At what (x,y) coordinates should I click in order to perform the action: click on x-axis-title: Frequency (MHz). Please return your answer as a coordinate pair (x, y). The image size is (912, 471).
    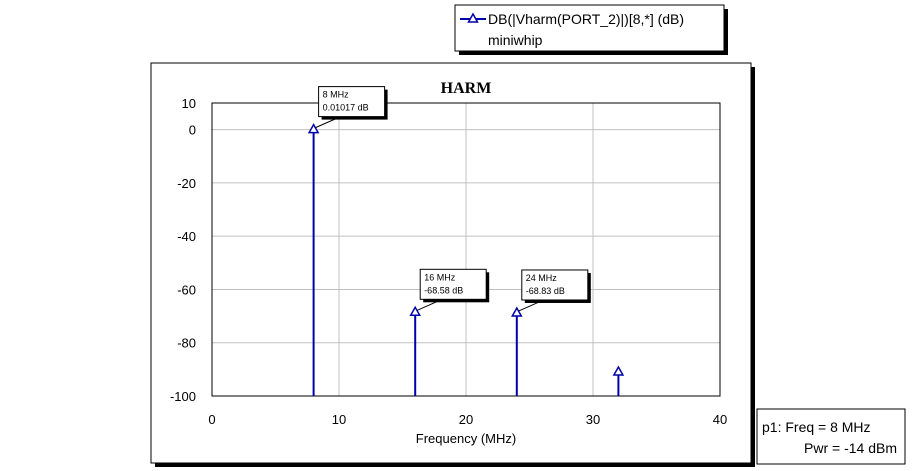
    Looking at the image, I should click on (466, 438).